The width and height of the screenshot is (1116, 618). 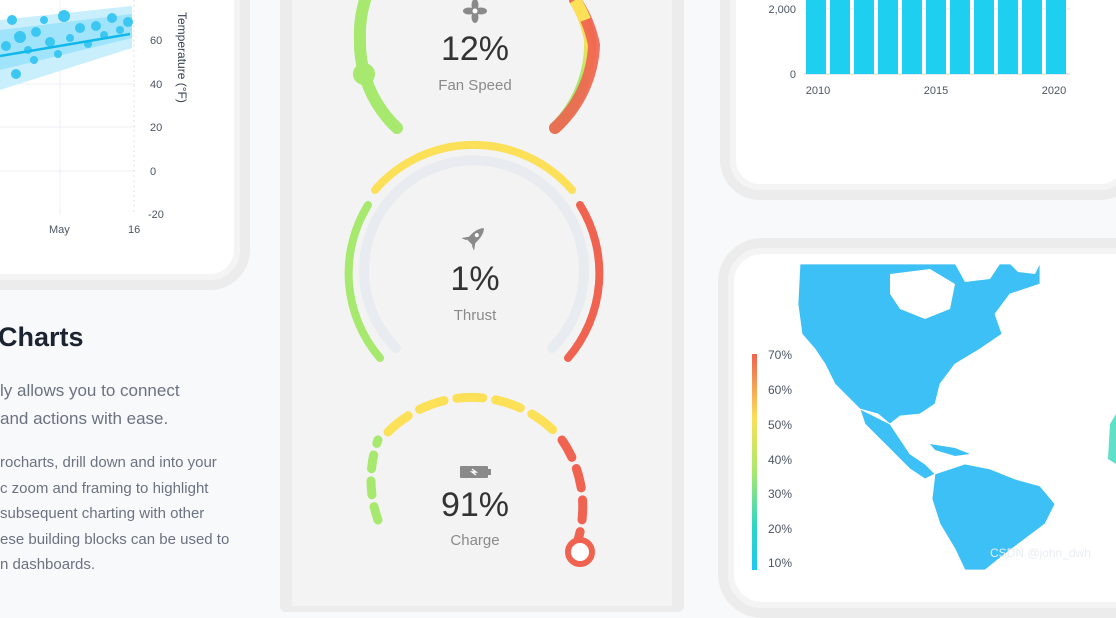 I want to click on gauge-charge, so click(x=480, y=479).